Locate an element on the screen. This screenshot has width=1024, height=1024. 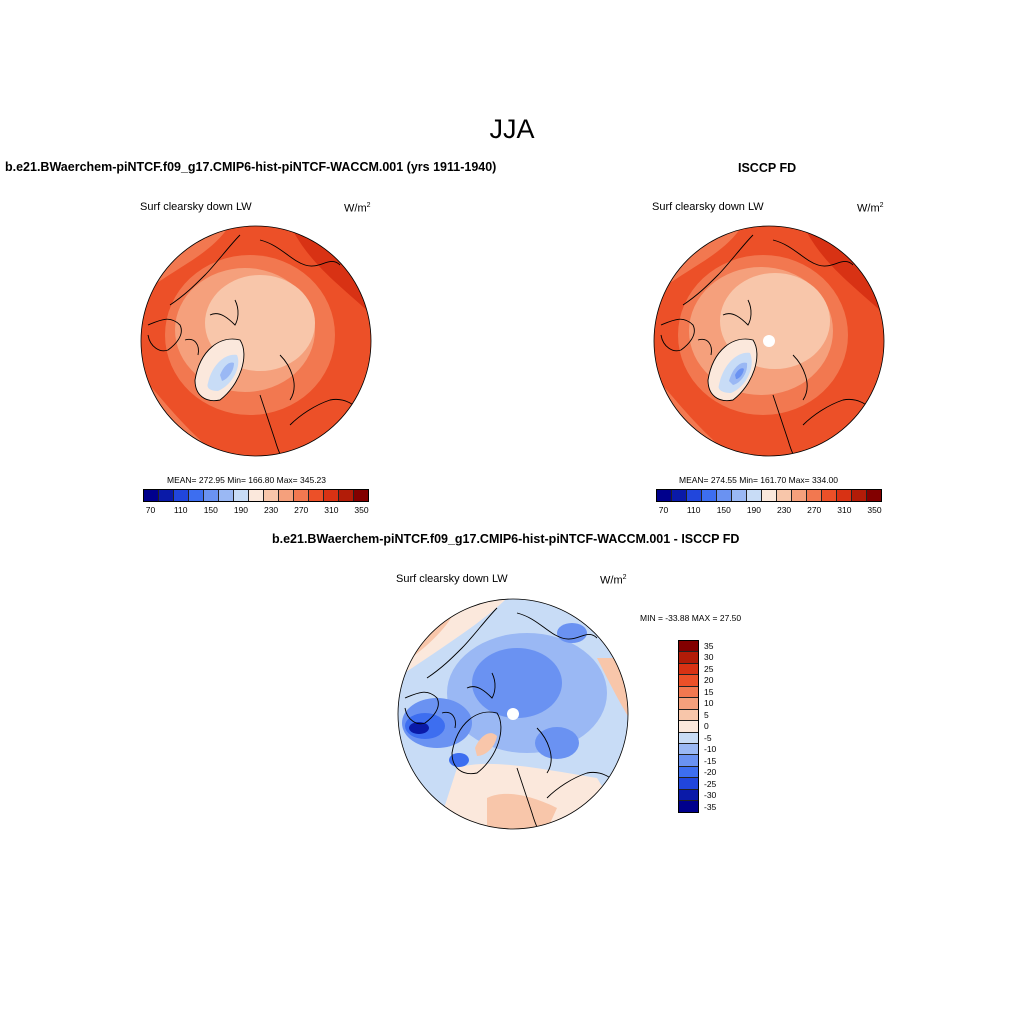
model-colorbar is located at coordinates (256, 495).